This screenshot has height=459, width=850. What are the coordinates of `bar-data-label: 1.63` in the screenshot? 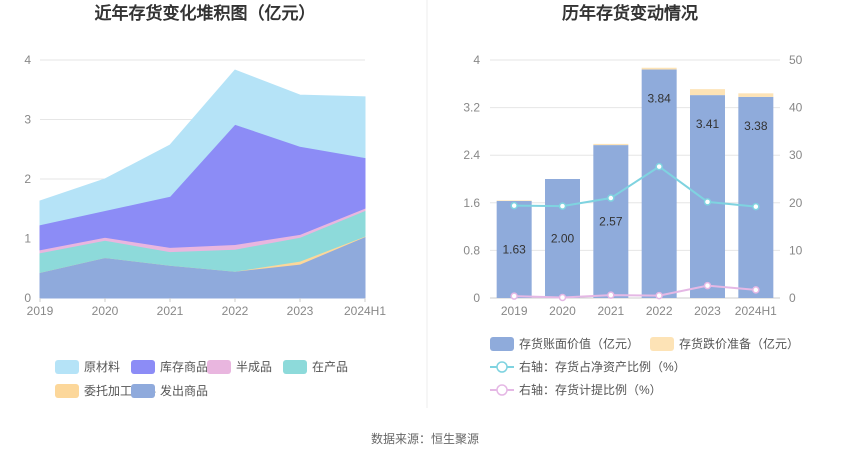 It's located at (514, 250).